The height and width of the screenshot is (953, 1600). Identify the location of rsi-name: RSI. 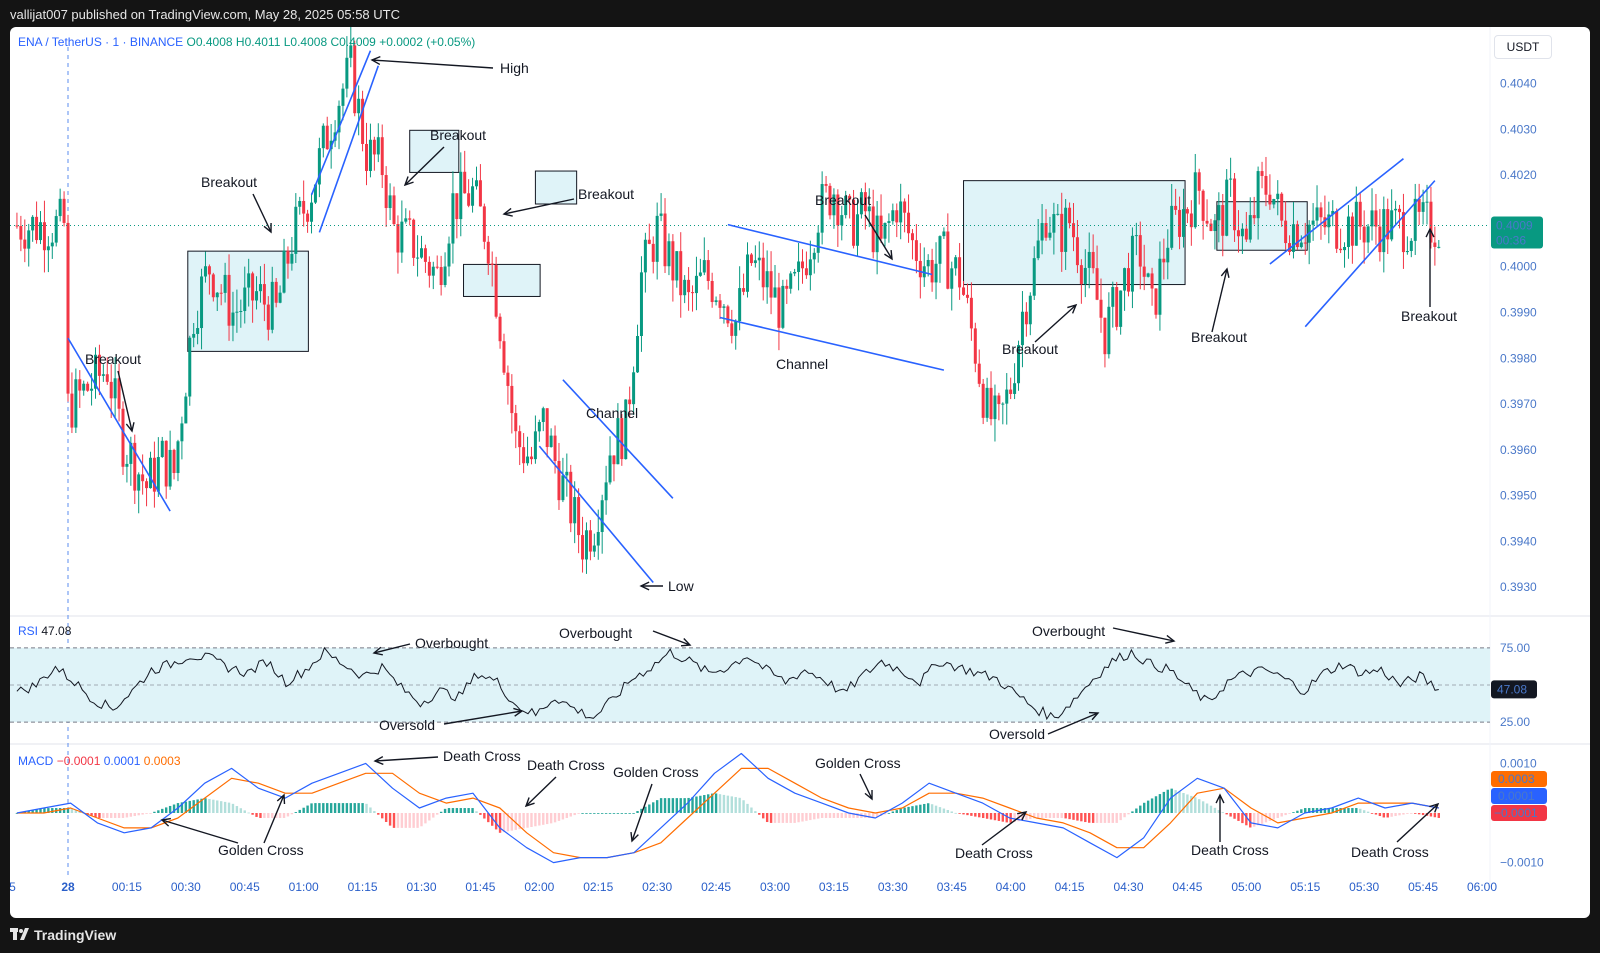
(28, 631).